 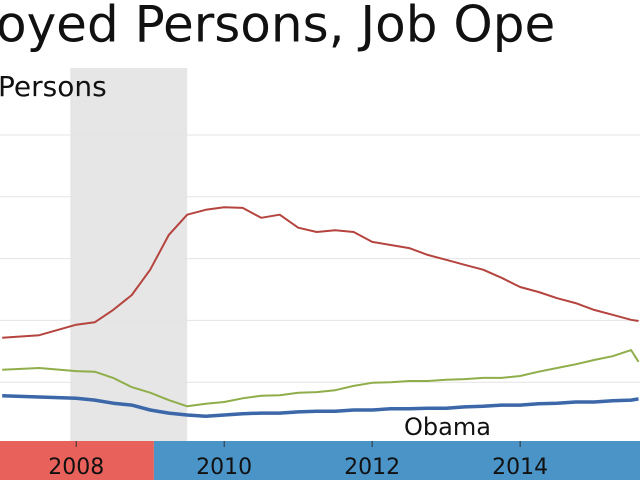 What do you see at coordinates (224, 467) in the screenshot?
I see `x-tick-label: 2010` at bounding box center [224, 467].